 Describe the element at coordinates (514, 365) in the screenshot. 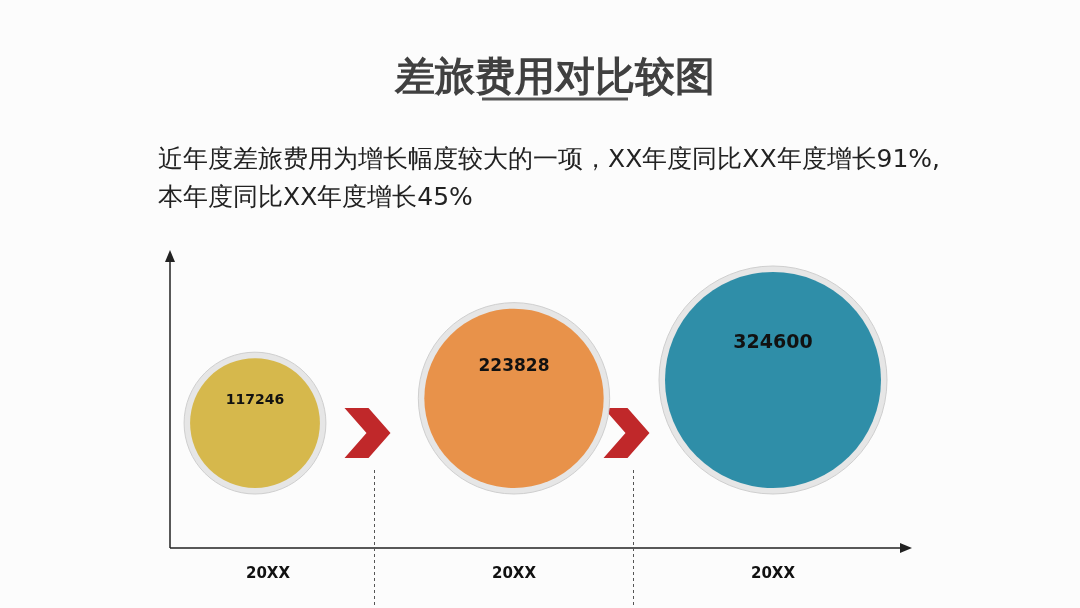

I see `data-label: 223828` at that location.